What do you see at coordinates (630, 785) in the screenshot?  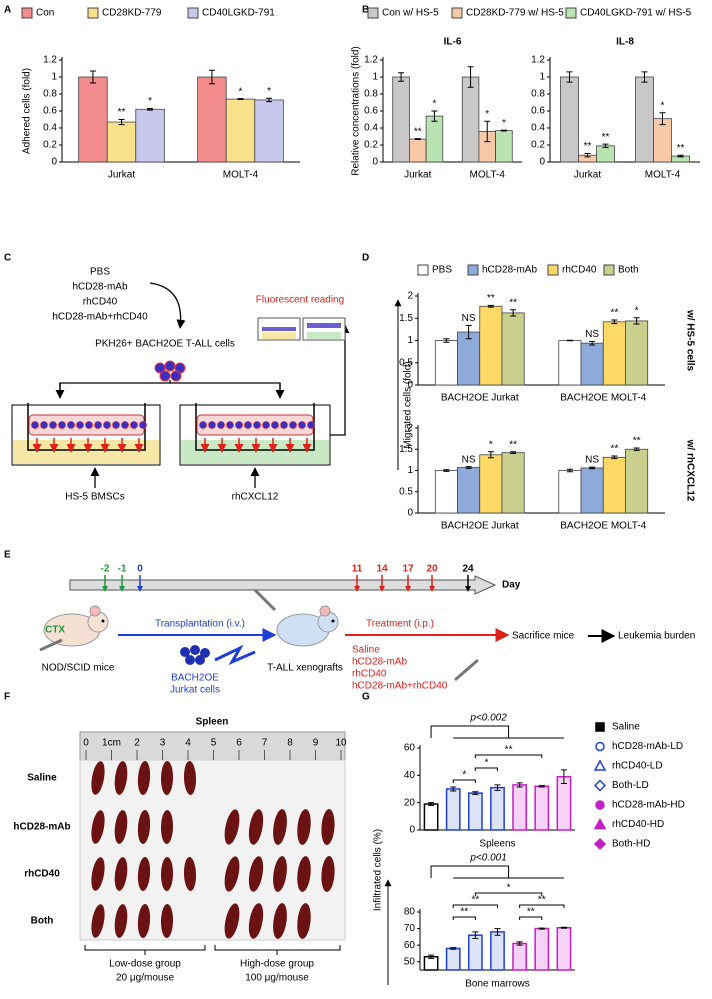 I see `legend-label: Both-LD` at bounding box center [630, 785].